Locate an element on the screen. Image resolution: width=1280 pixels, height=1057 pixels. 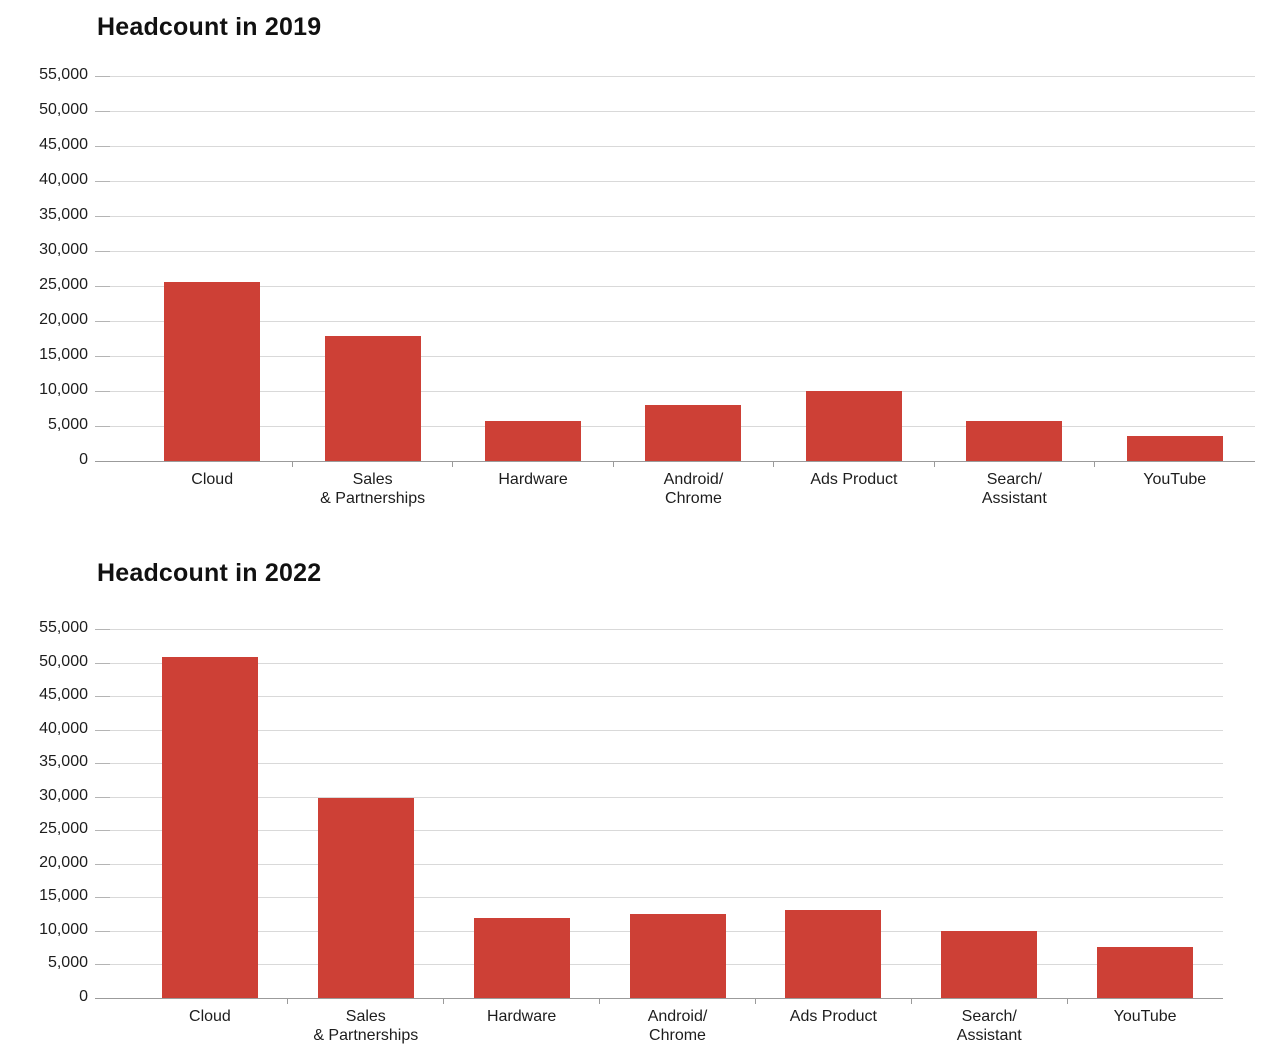
y-axis-tick-label: 20,000 is located at coordinates (63, 862).